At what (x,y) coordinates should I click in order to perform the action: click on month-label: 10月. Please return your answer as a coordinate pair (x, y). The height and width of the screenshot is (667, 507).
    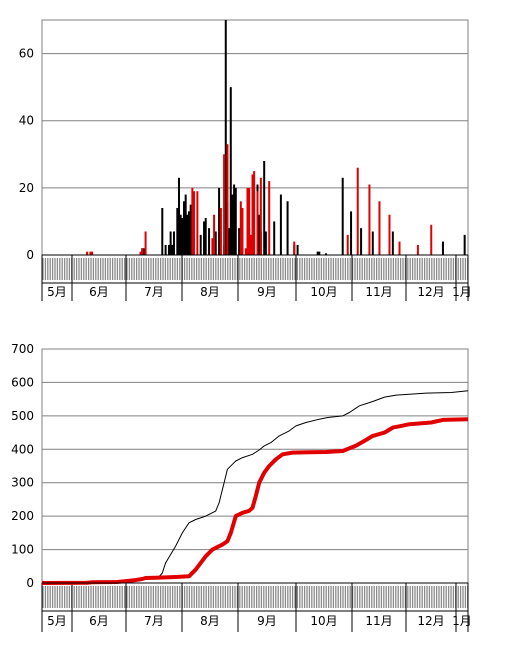
    Looking at the image, I should click on (323, 292).